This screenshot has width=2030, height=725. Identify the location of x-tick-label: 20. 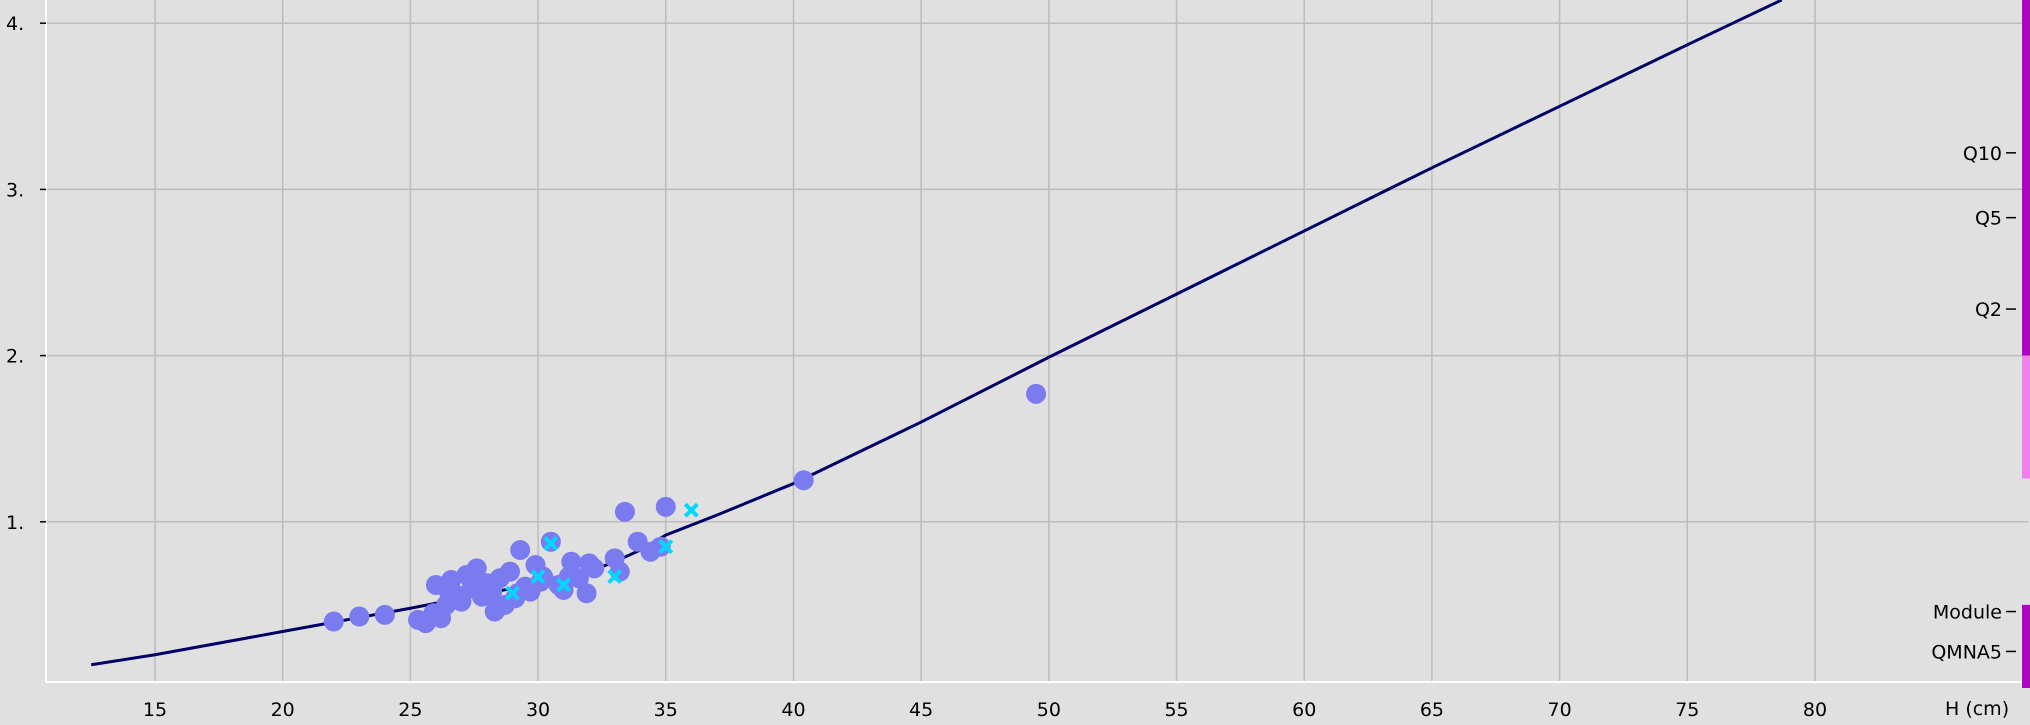
(283, 710).